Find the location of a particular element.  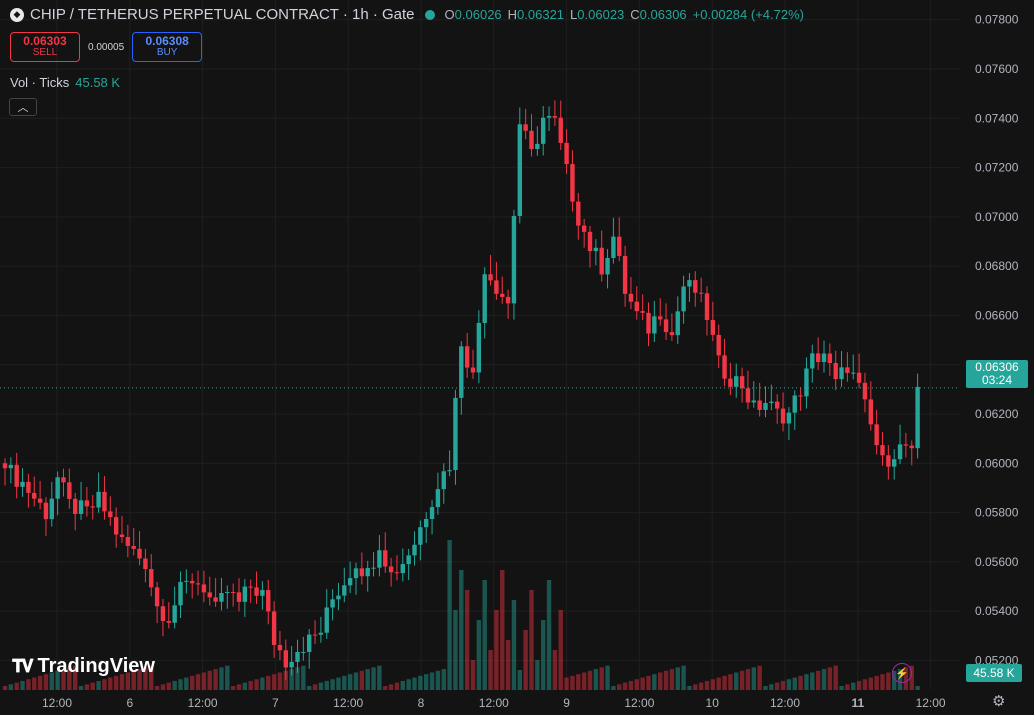

y-tick-label: 0.06600 is located at coordinates (997, 315).